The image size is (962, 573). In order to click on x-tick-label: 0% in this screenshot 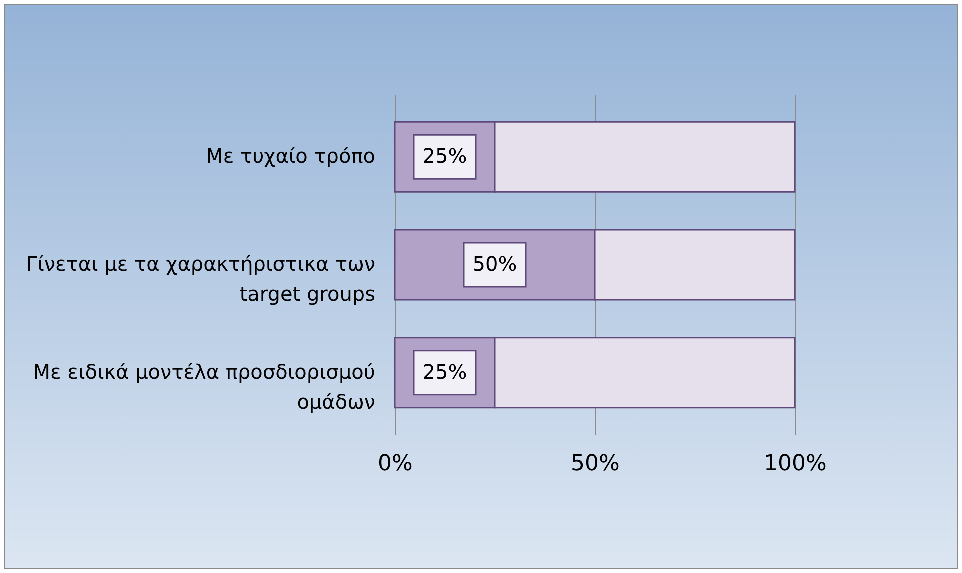, I will do `click(395, 464)`.